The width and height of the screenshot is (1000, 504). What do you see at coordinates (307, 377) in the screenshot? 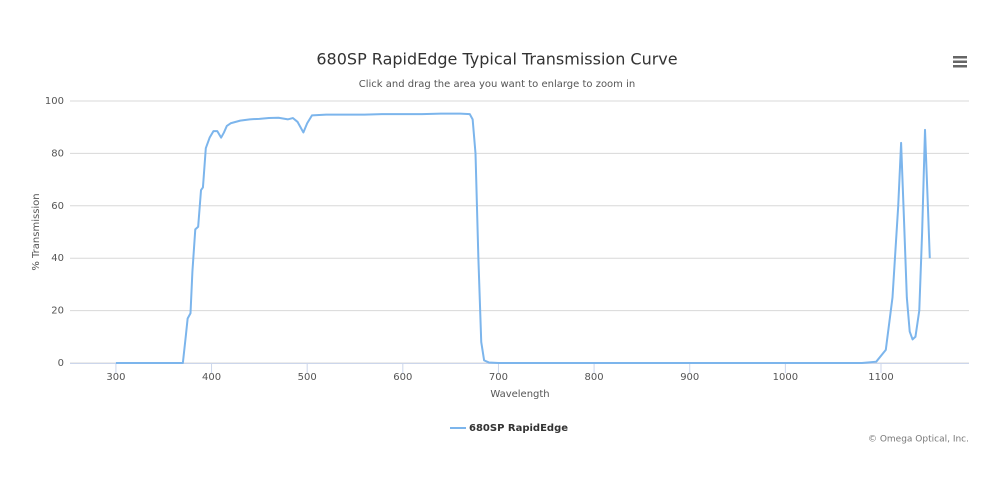
I see `x-tick-label: 500` at bounding box center [307, 377].